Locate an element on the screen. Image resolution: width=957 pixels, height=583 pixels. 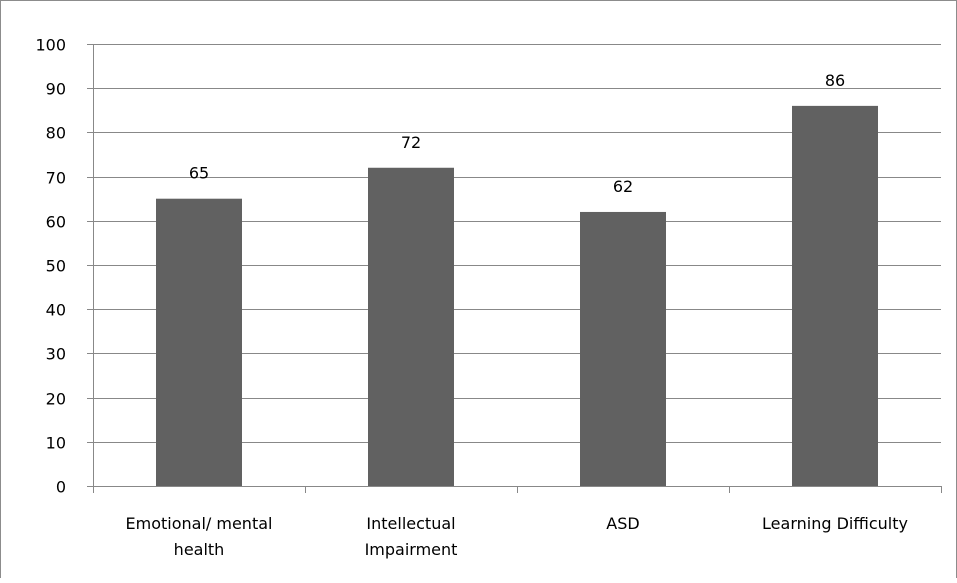
x-tick-label-line: Learning Difficulty is located at coordinates (835, 523).